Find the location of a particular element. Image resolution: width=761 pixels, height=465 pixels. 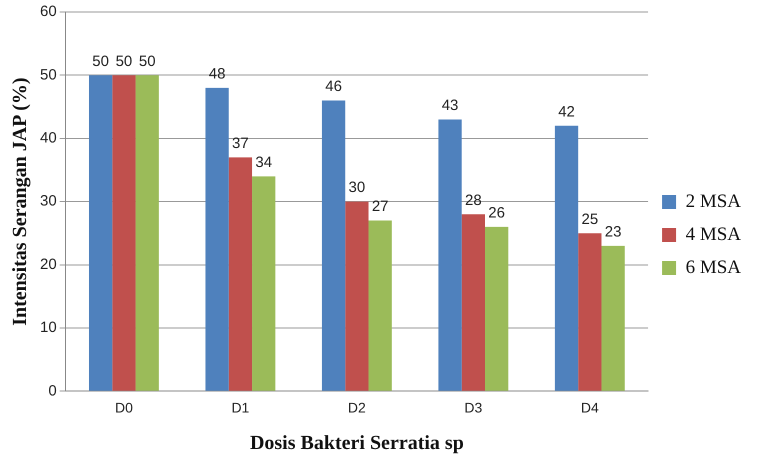

x-tick-label: D4 is located at coordinates (589, 407).